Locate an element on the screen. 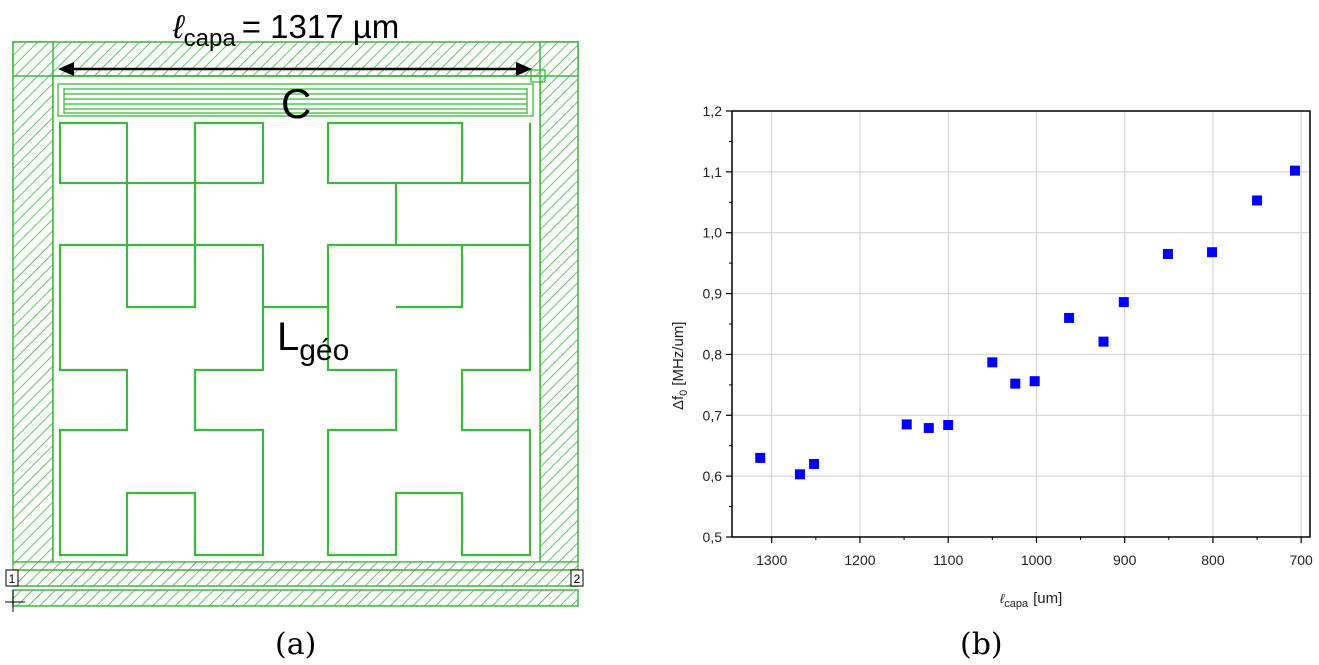  interdigital-capacitor is located at coordinates (301, 93).